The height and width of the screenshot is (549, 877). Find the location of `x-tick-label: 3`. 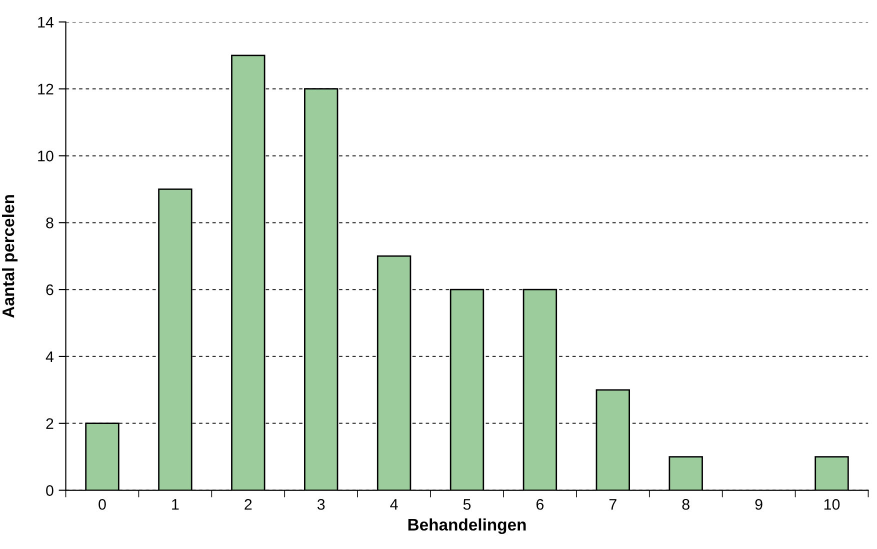

x-tick-label: 3 is located at coordinates (321, 504).